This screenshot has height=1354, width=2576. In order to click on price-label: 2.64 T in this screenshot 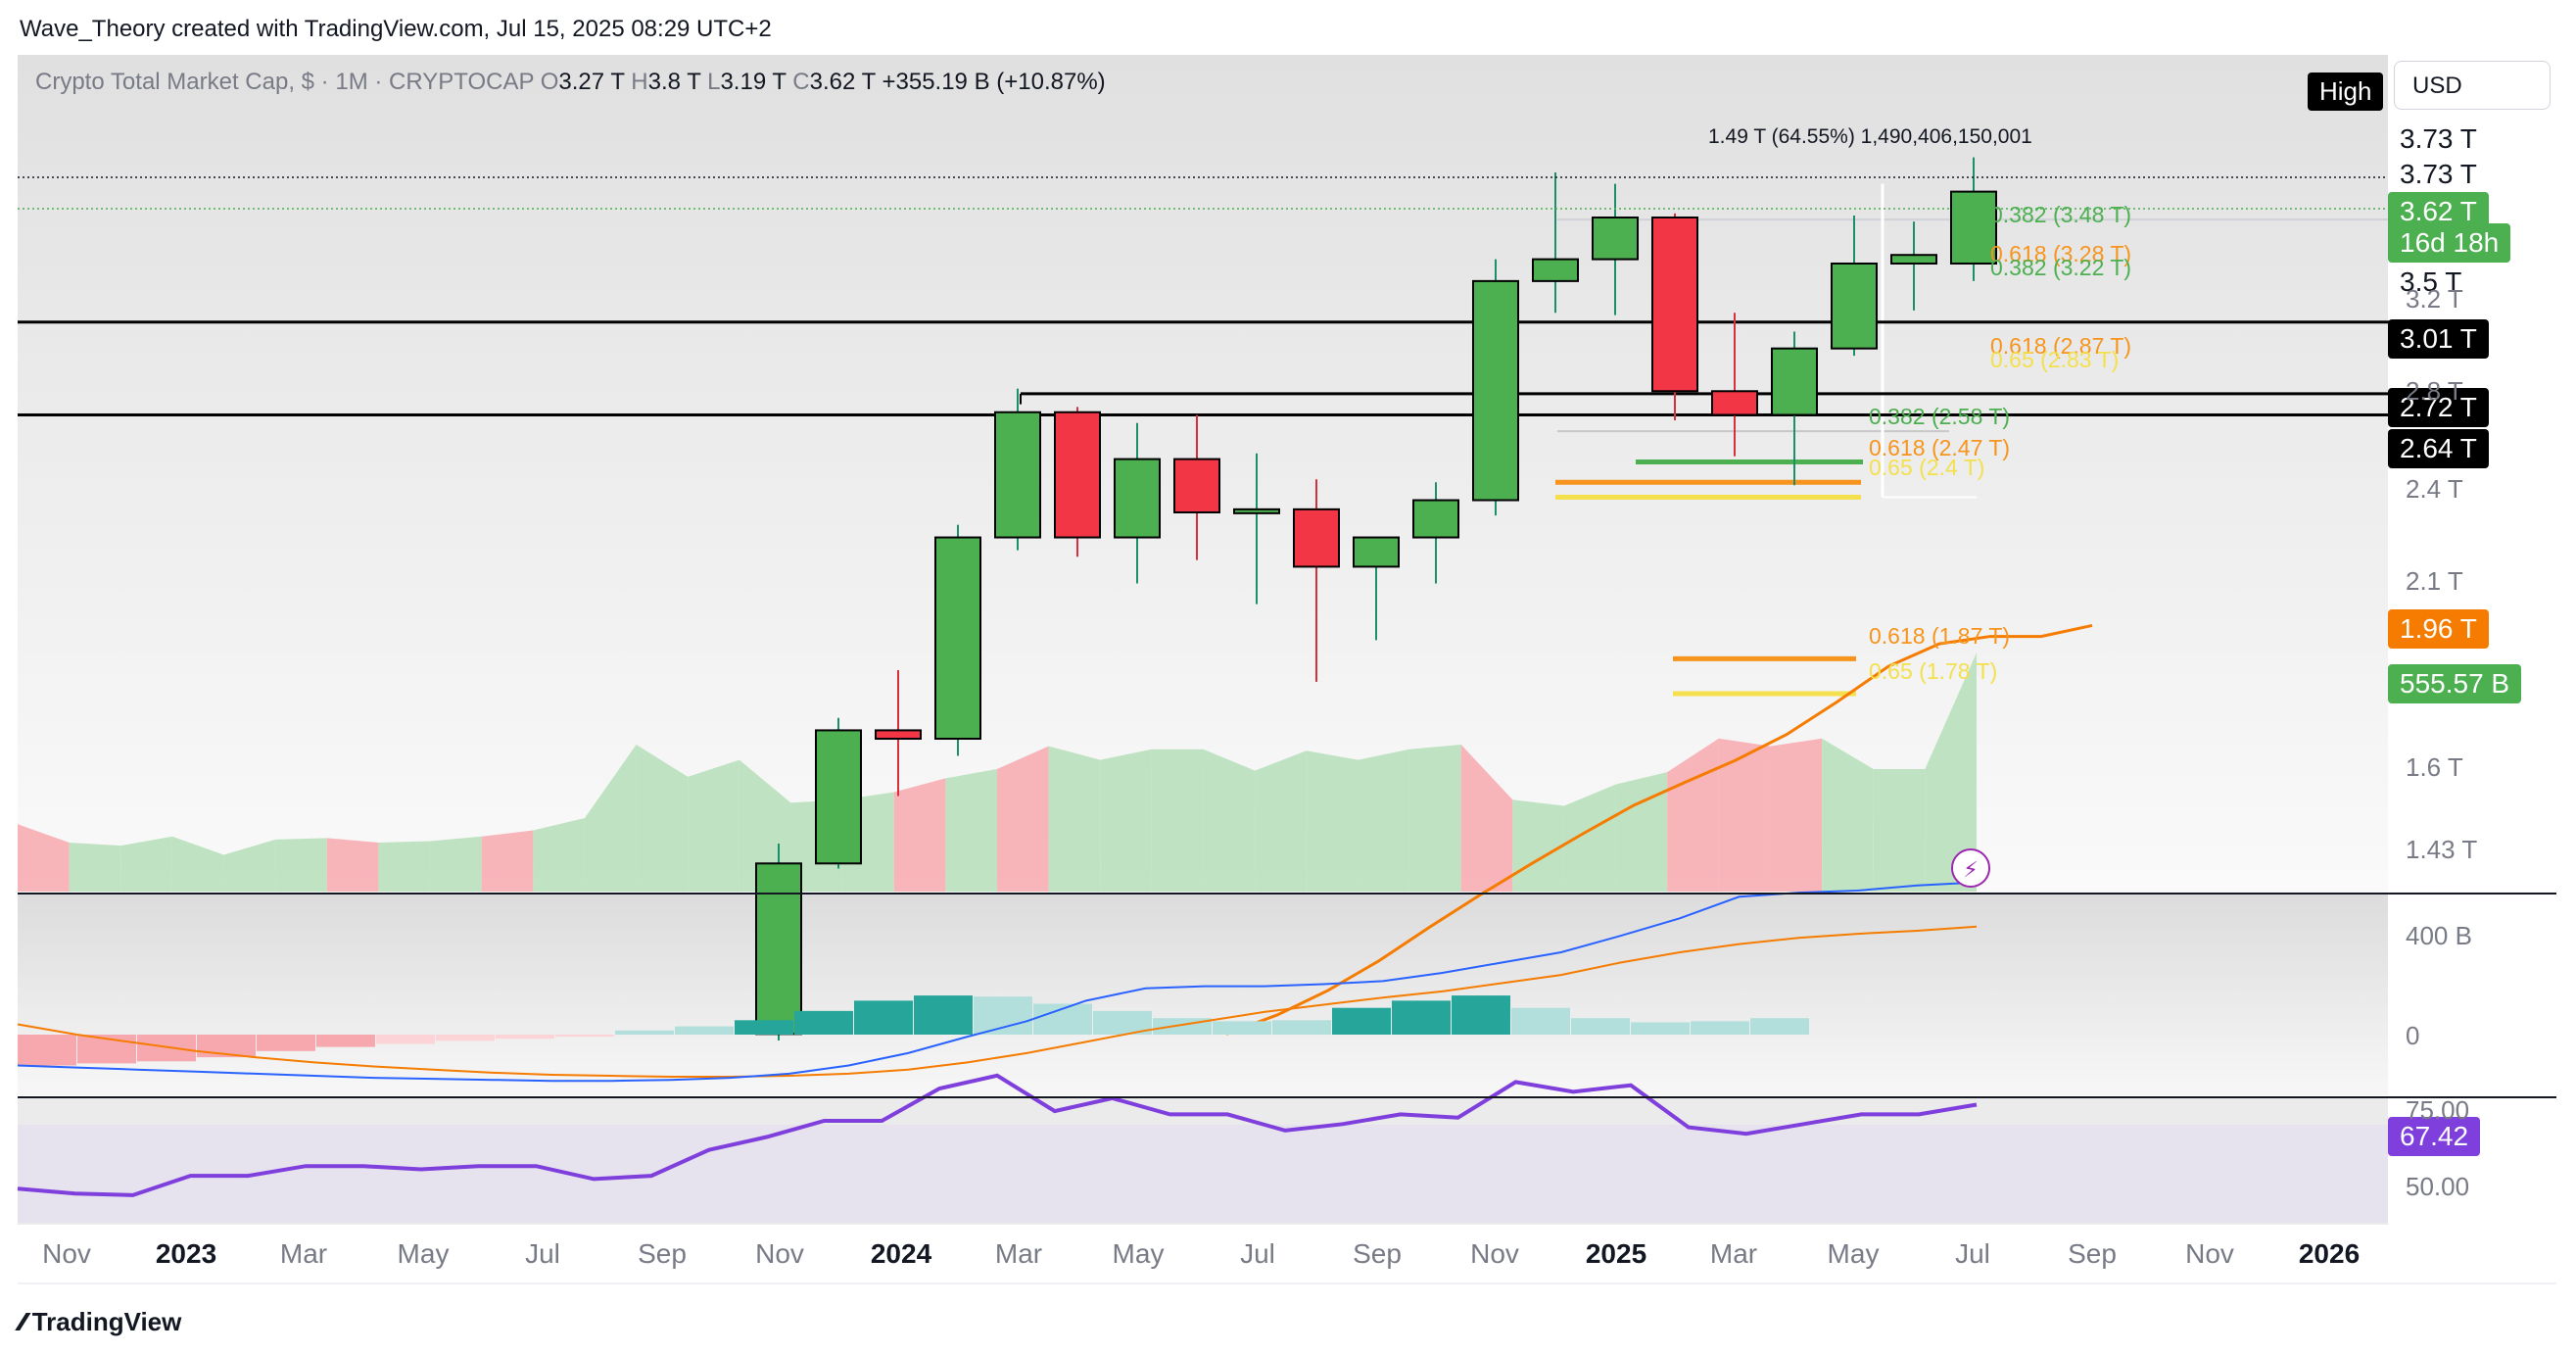, I will do `click(2439, 448)`.